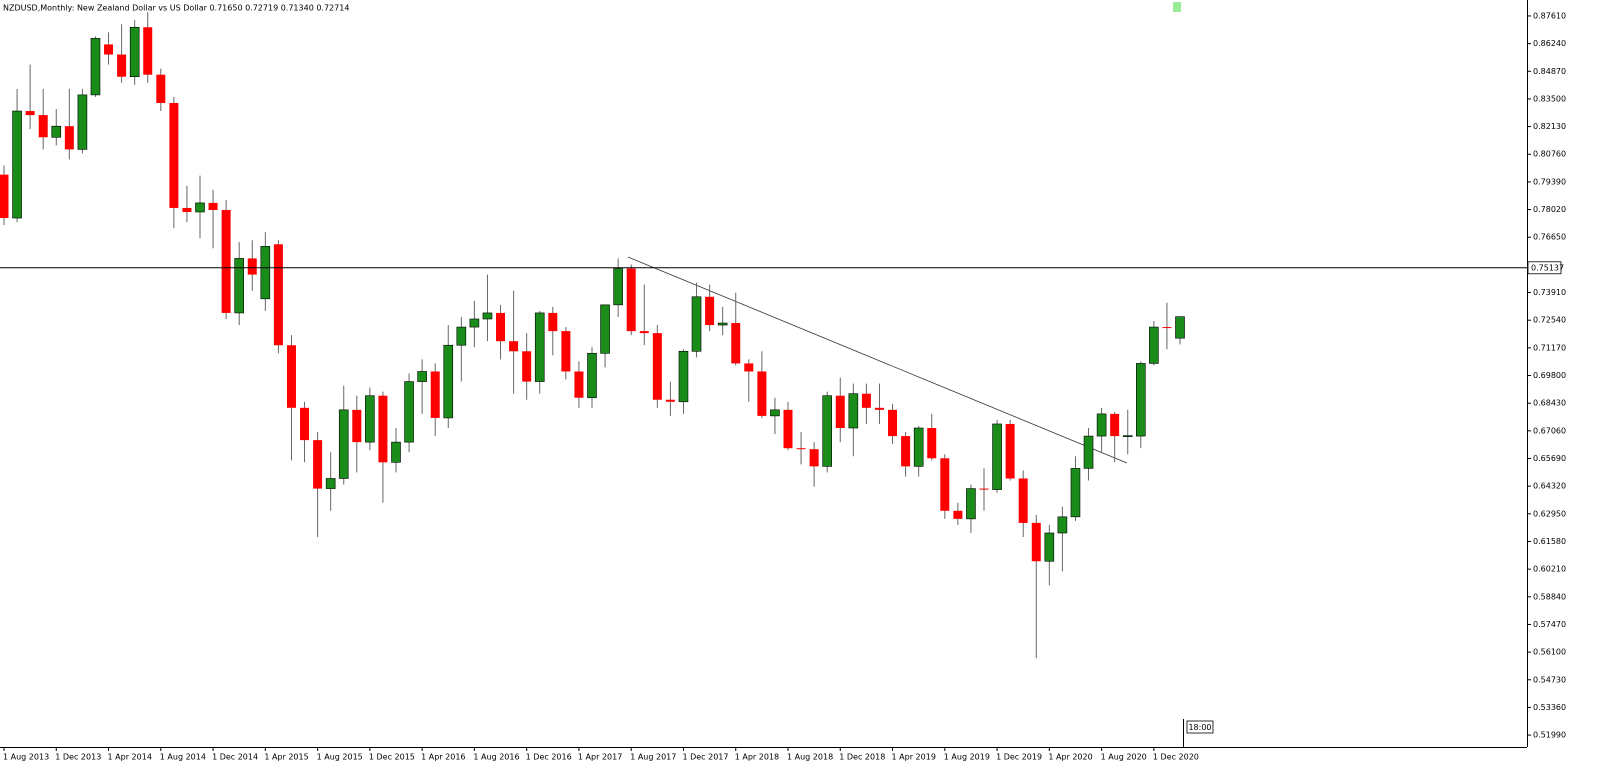 The width and height of the screenshot is (1600, 767). What do you see at coordinates (1549, 403) in the screenshot?
I see `y-tick-label: 0.68430` at bounding box center [1549, 403].